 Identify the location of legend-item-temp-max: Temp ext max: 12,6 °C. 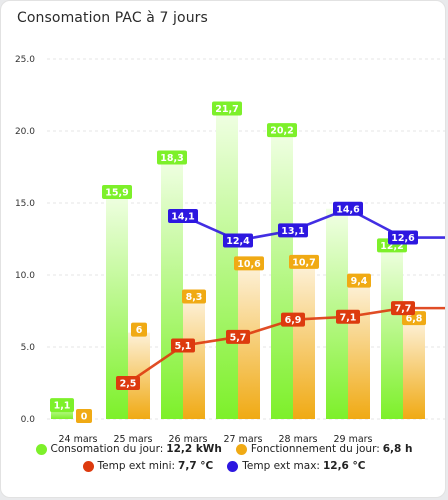
(296, 466).